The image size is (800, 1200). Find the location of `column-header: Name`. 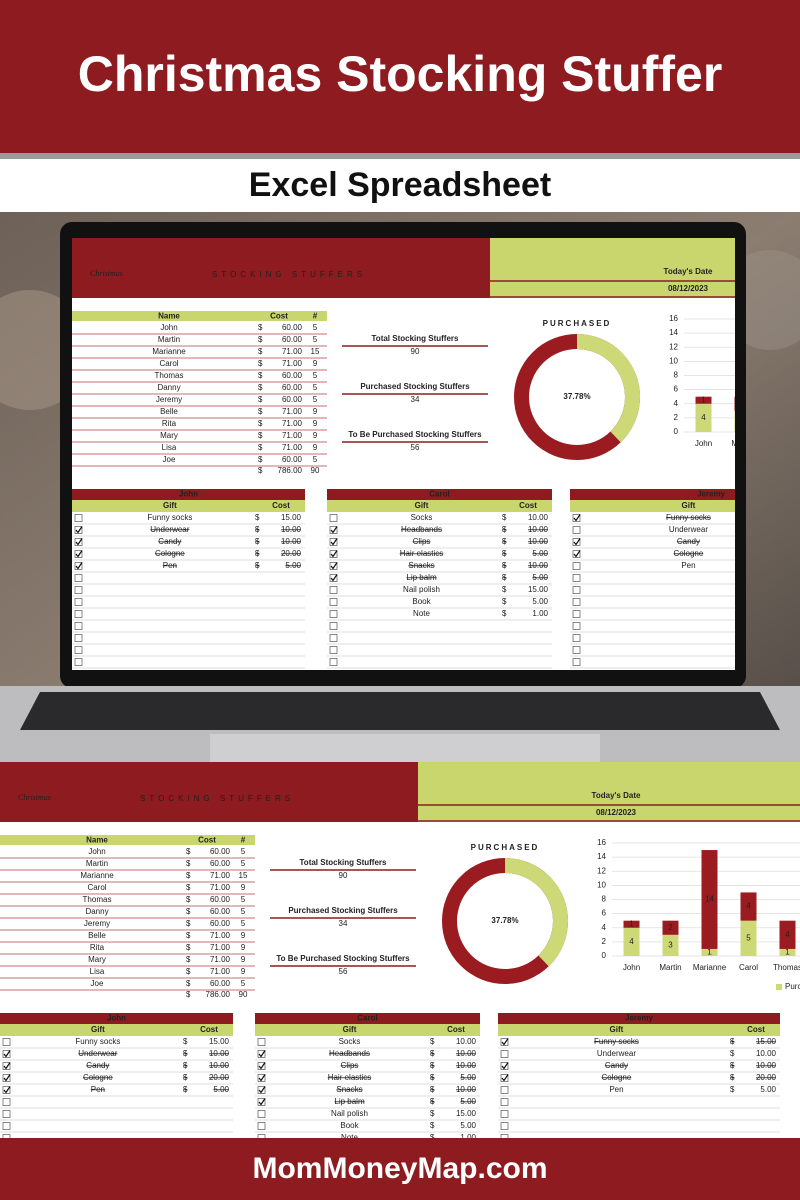

column-header: Name is located at coordinates (97, 840).